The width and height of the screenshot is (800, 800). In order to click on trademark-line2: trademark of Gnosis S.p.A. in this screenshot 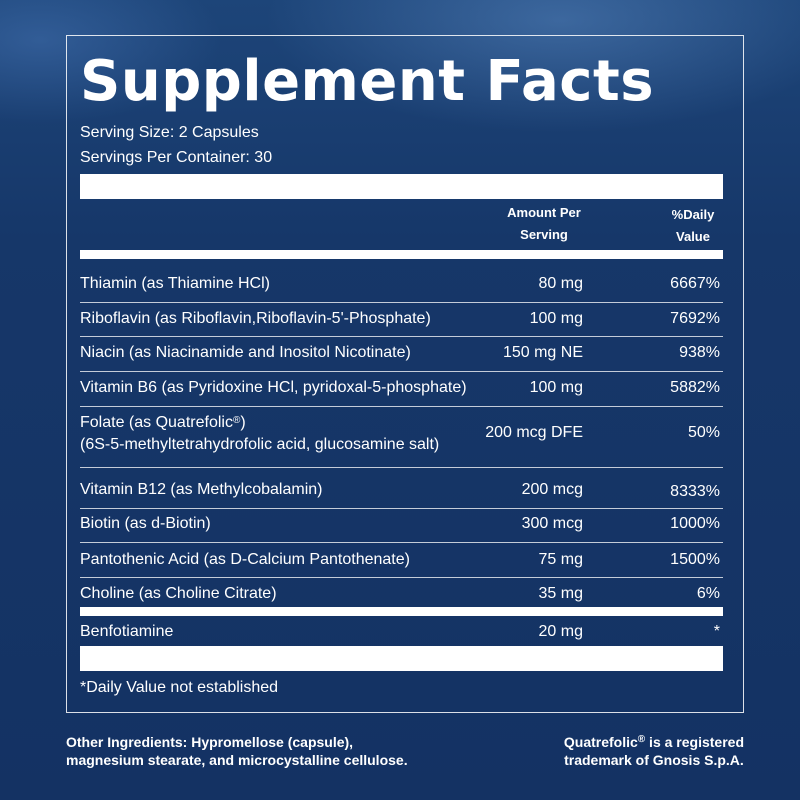, I will do `click(654, 760)`.